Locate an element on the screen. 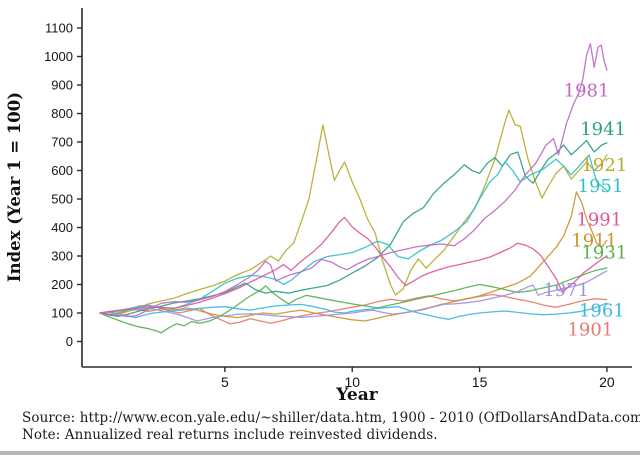 The width and height of the screenshot is (640, 455). series-line-1931 is located at coordinates (353, 300).